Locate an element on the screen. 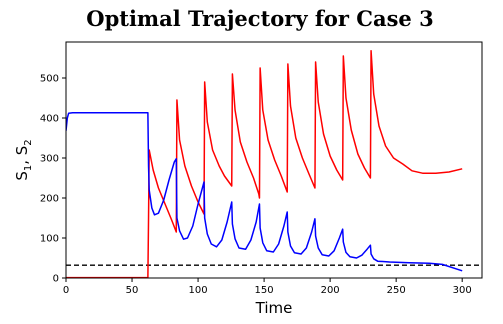 Image resolution: width=503 pixels, height=324 pixels. y-axis-label-s2-sub: 2 is located at coordinates (28, 142).